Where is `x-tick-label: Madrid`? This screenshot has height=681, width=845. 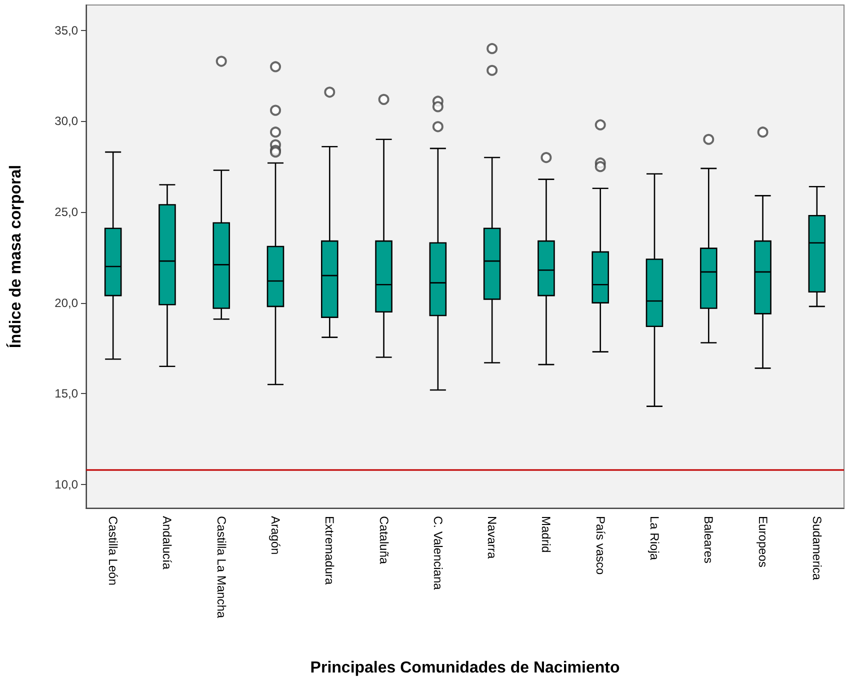 x-tick-label: Madrid is located at coordinates (546, 534).